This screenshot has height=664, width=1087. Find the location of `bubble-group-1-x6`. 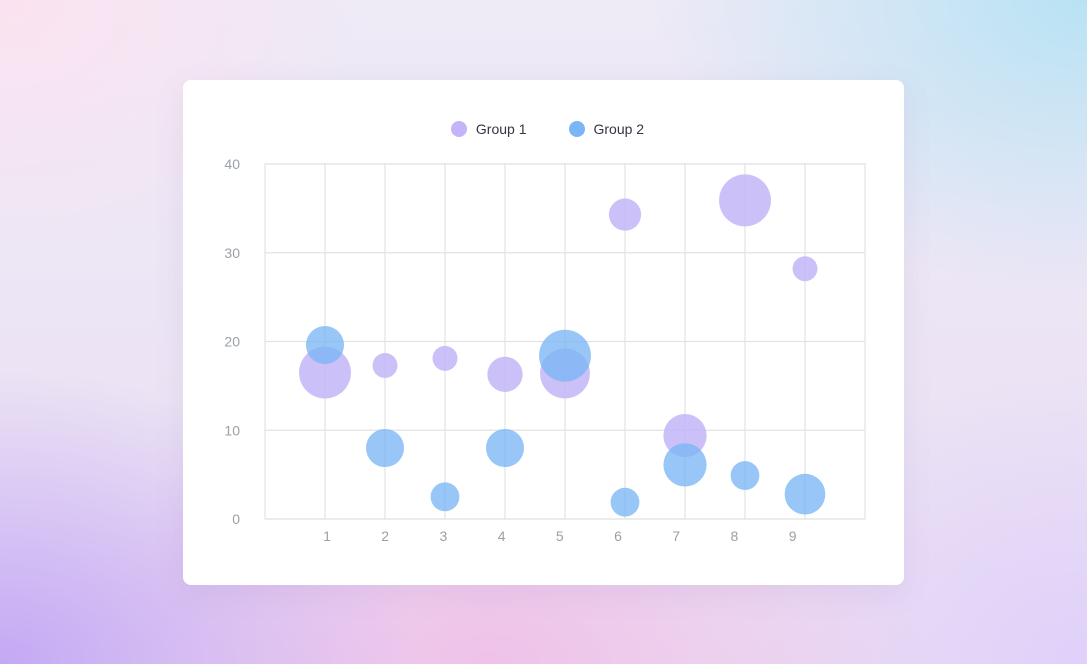

bubble-group-1-x6 is located at coordinates (625, 214).